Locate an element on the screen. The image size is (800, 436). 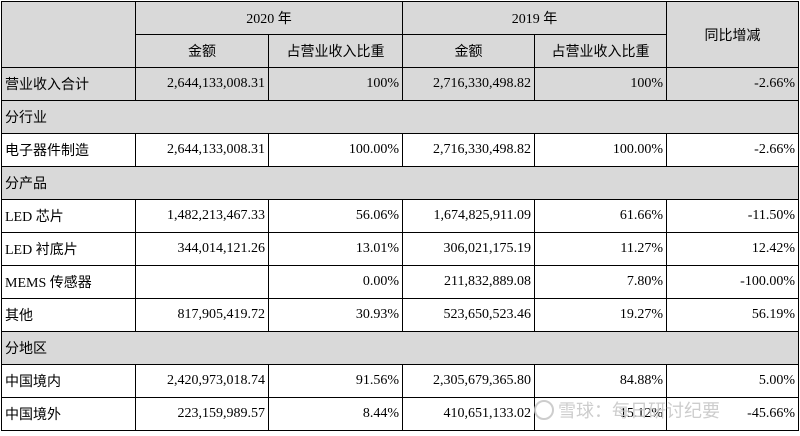
header-yoy-change: 同比增减 is located at coordinates (732, 34).